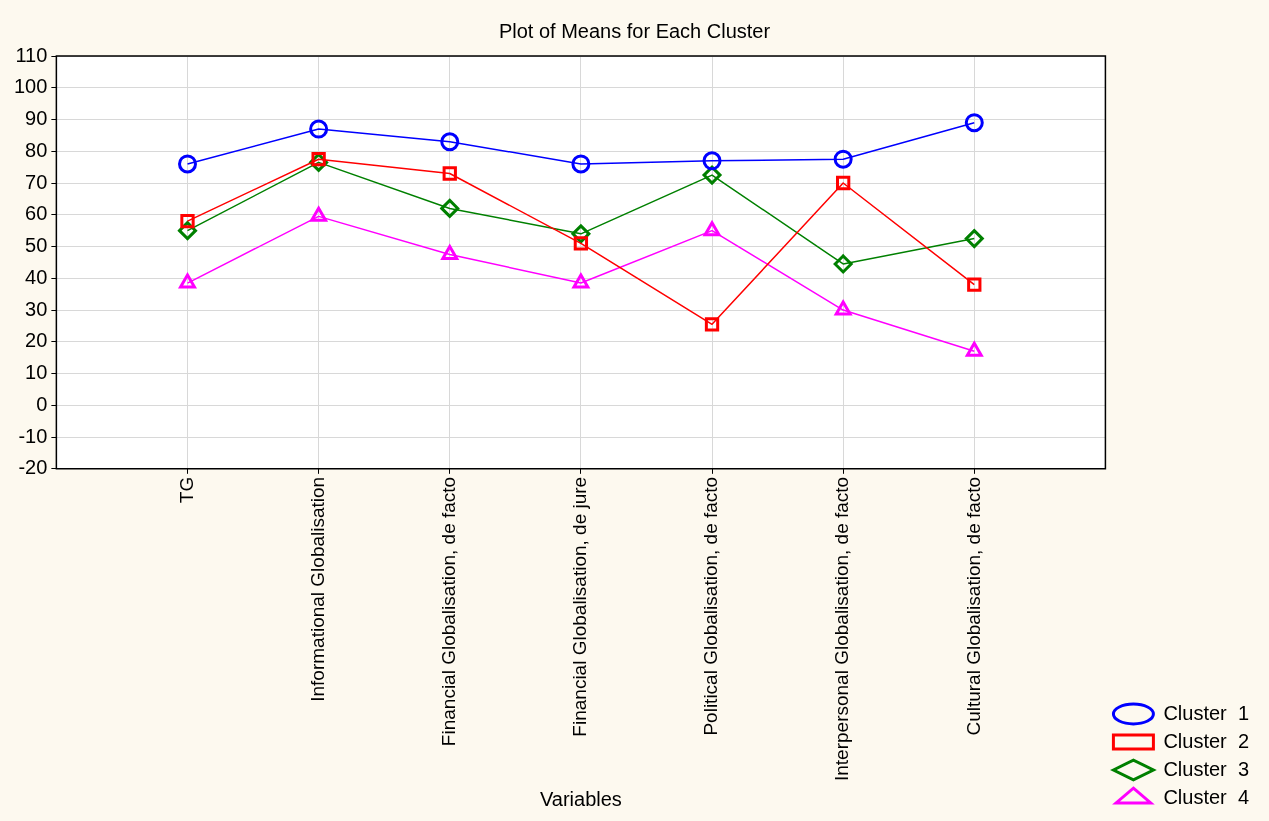 The height and width of the screenshot is (821, 1269). What do you see at coordinates (580, 606) in the screenshot?
I see `x-tick-label: Financial Globalisation, de jure` at bounding box center [580, 606].